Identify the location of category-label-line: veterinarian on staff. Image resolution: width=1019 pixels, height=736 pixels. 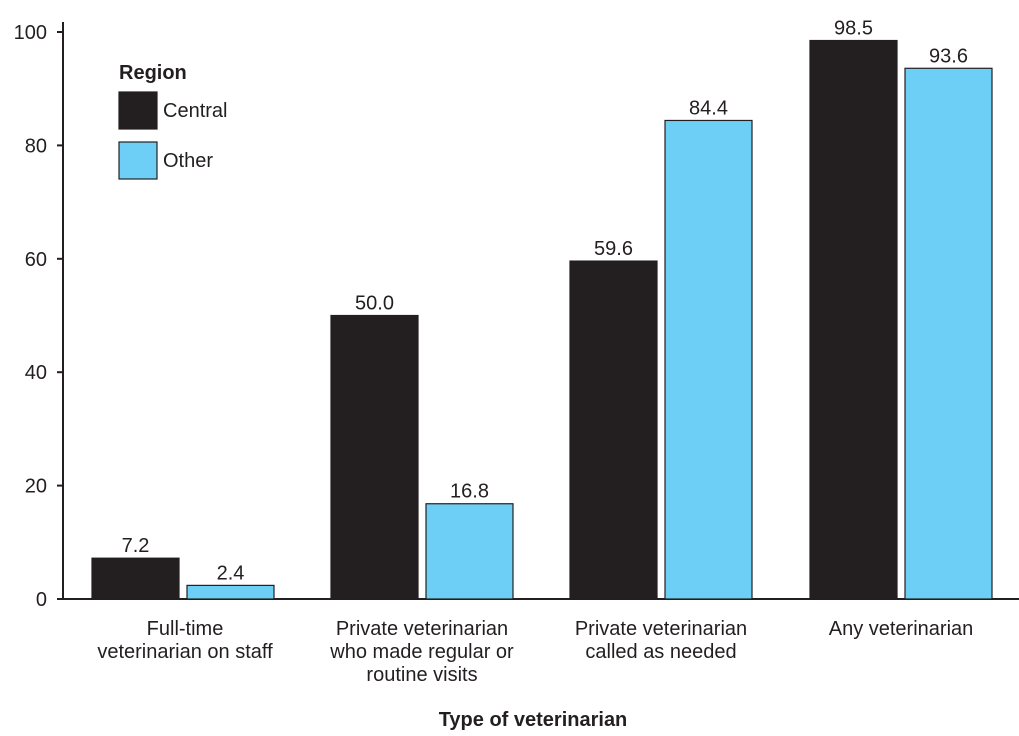
(185, 652).